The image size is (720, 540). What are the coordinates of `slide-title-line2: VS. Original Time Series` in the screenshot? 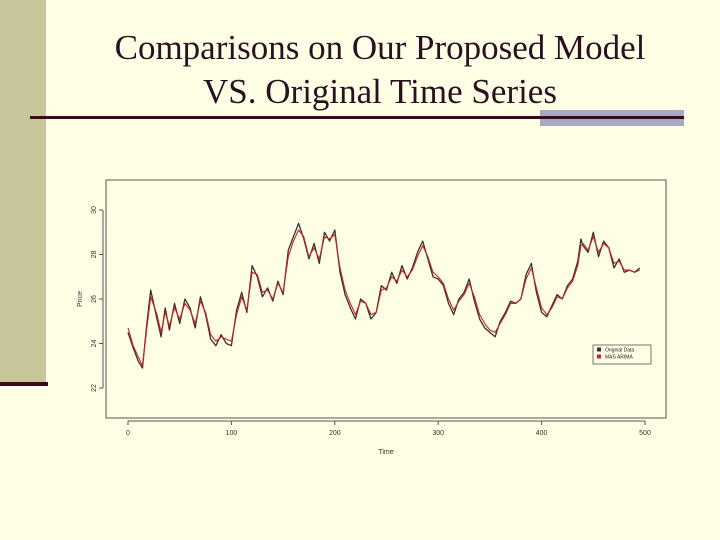 It's located at (380, 91).